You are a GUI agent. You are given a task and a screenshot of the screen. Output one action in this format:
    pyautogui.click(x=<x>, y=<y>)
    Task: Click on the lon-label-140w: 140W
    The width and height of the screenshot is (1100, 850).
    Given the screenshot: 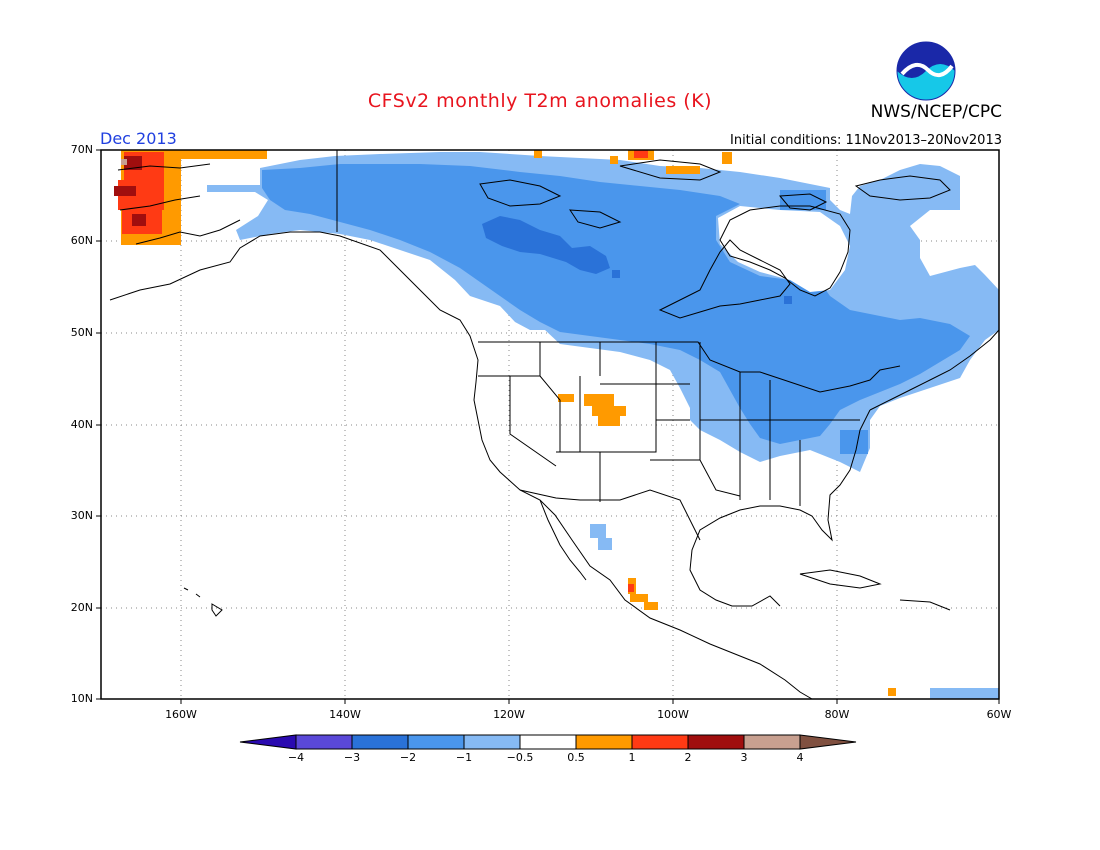 What is the action you would take?
    pyautogui.click(x=345, y=714)
    